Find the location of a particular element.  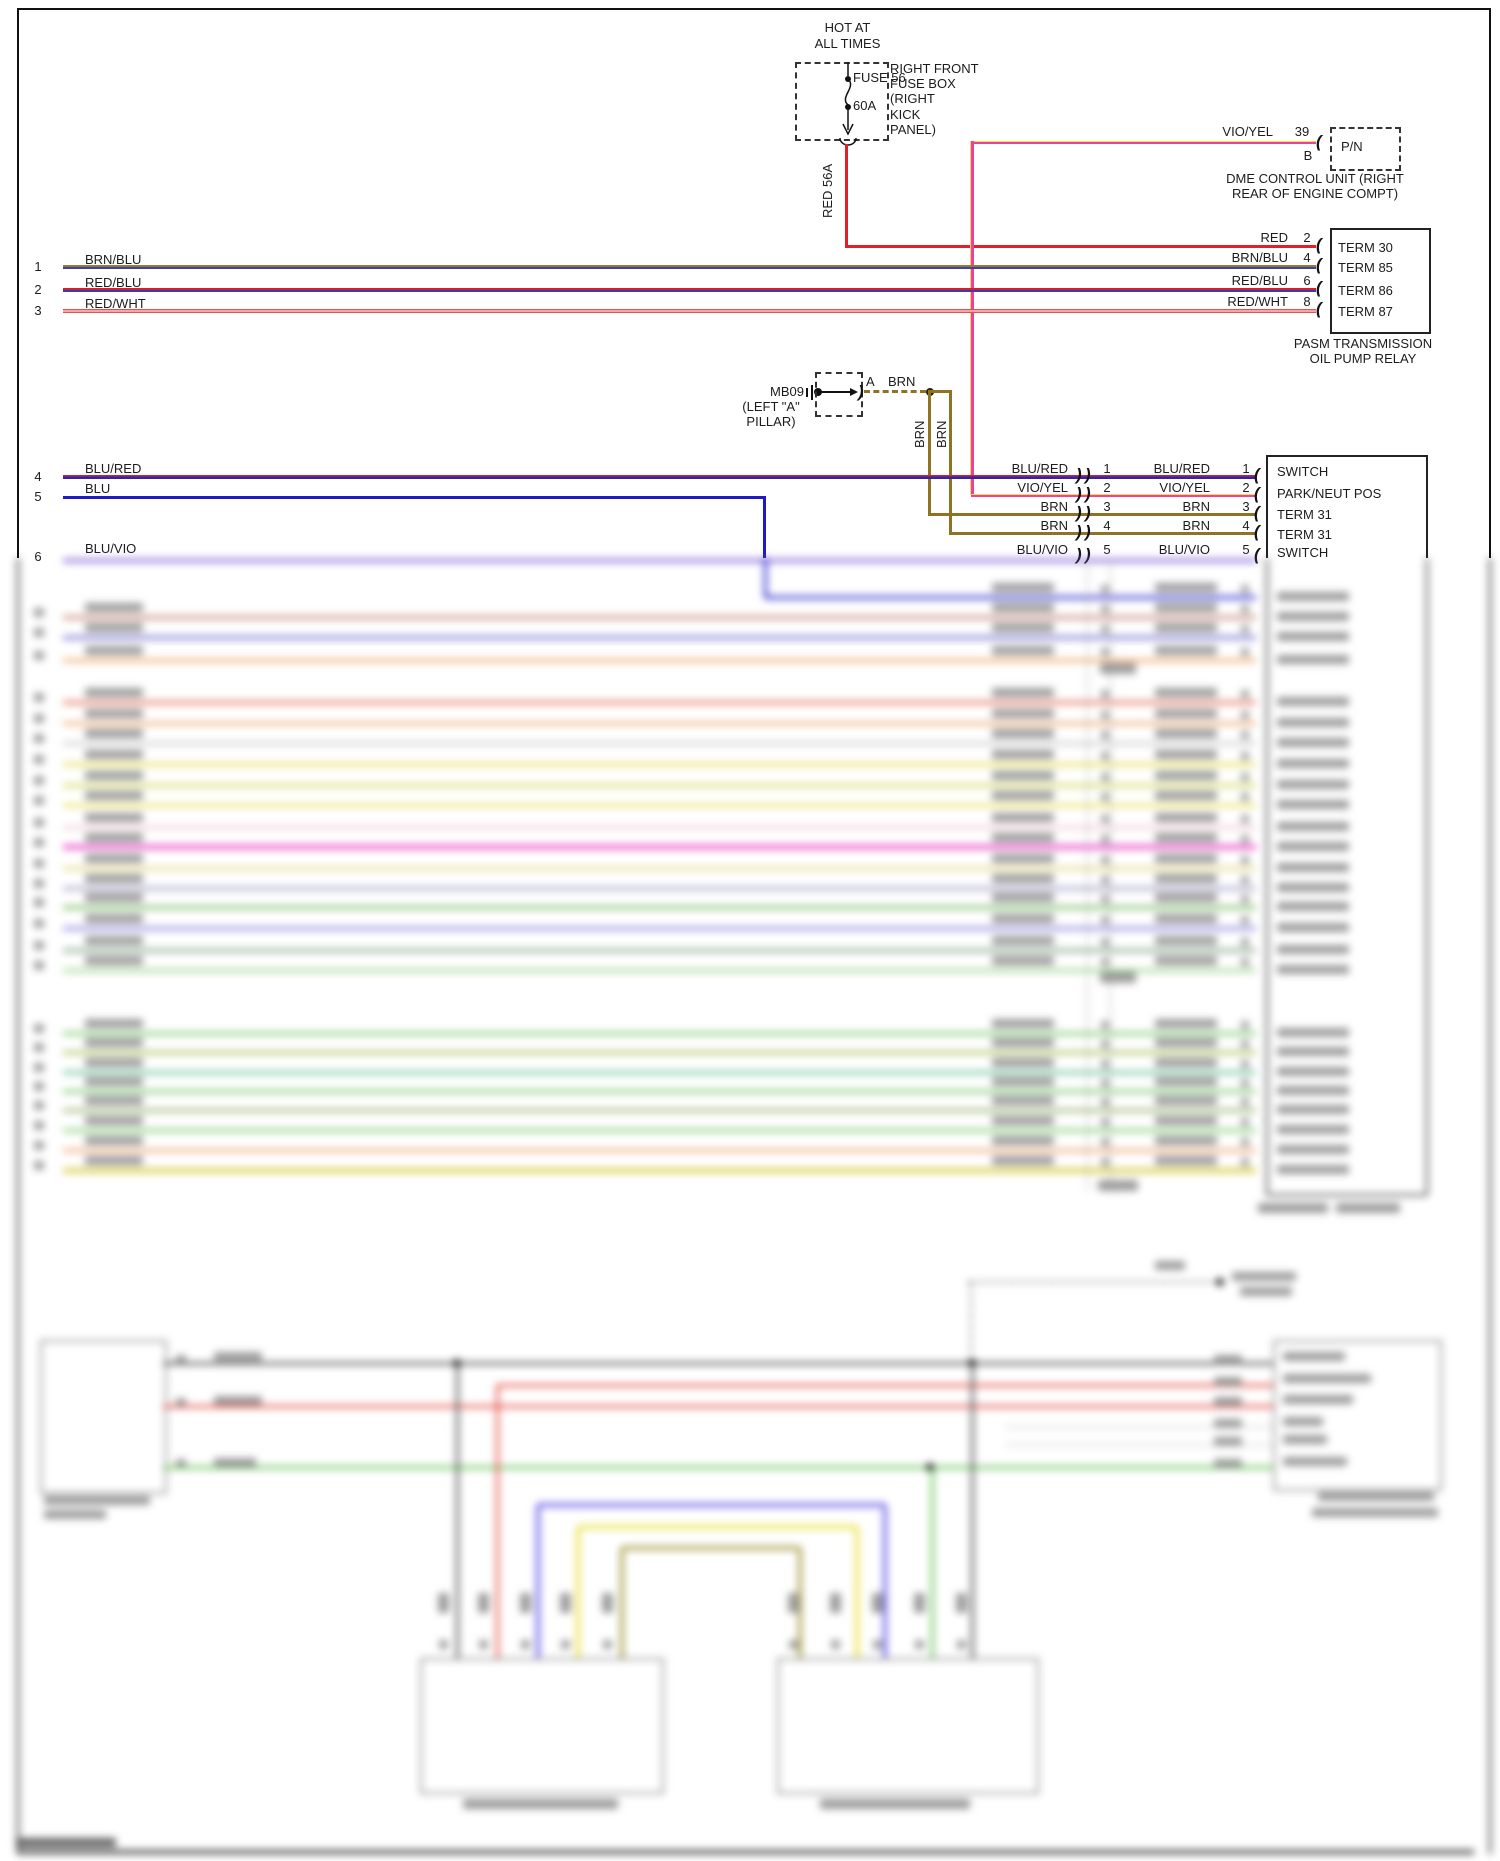

ground-bar2-icon is located at coordinates (812, 392).